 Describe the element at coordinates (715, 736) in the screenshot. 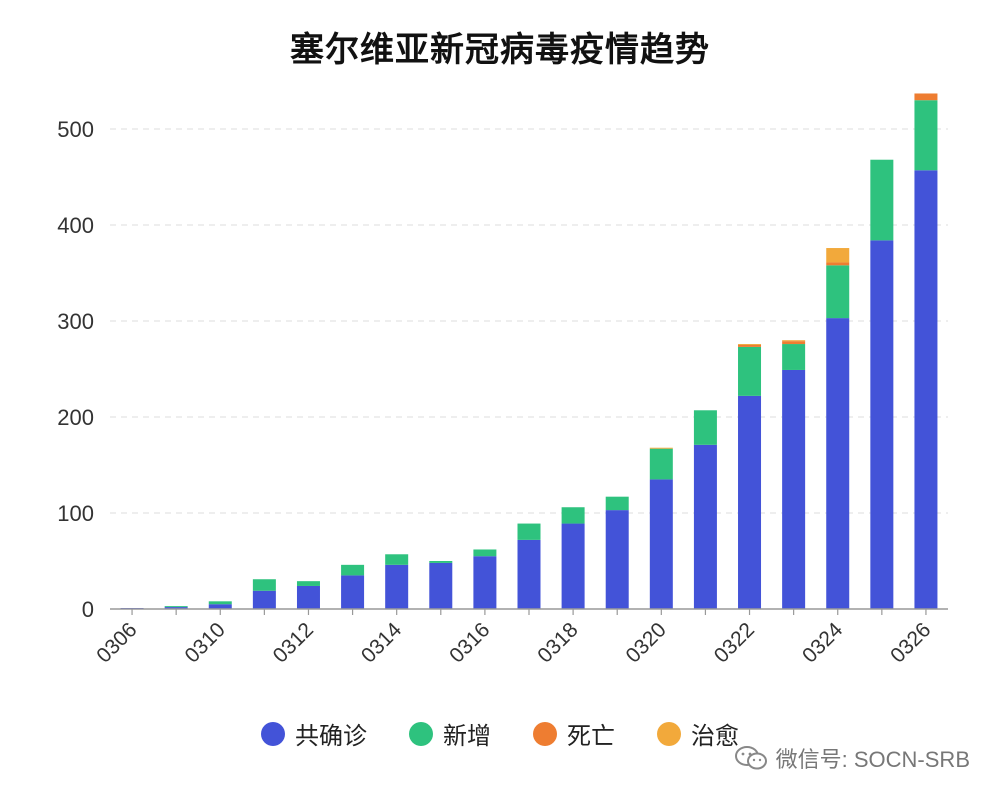

I see `legend-label-recovered: 治愈` at that location.